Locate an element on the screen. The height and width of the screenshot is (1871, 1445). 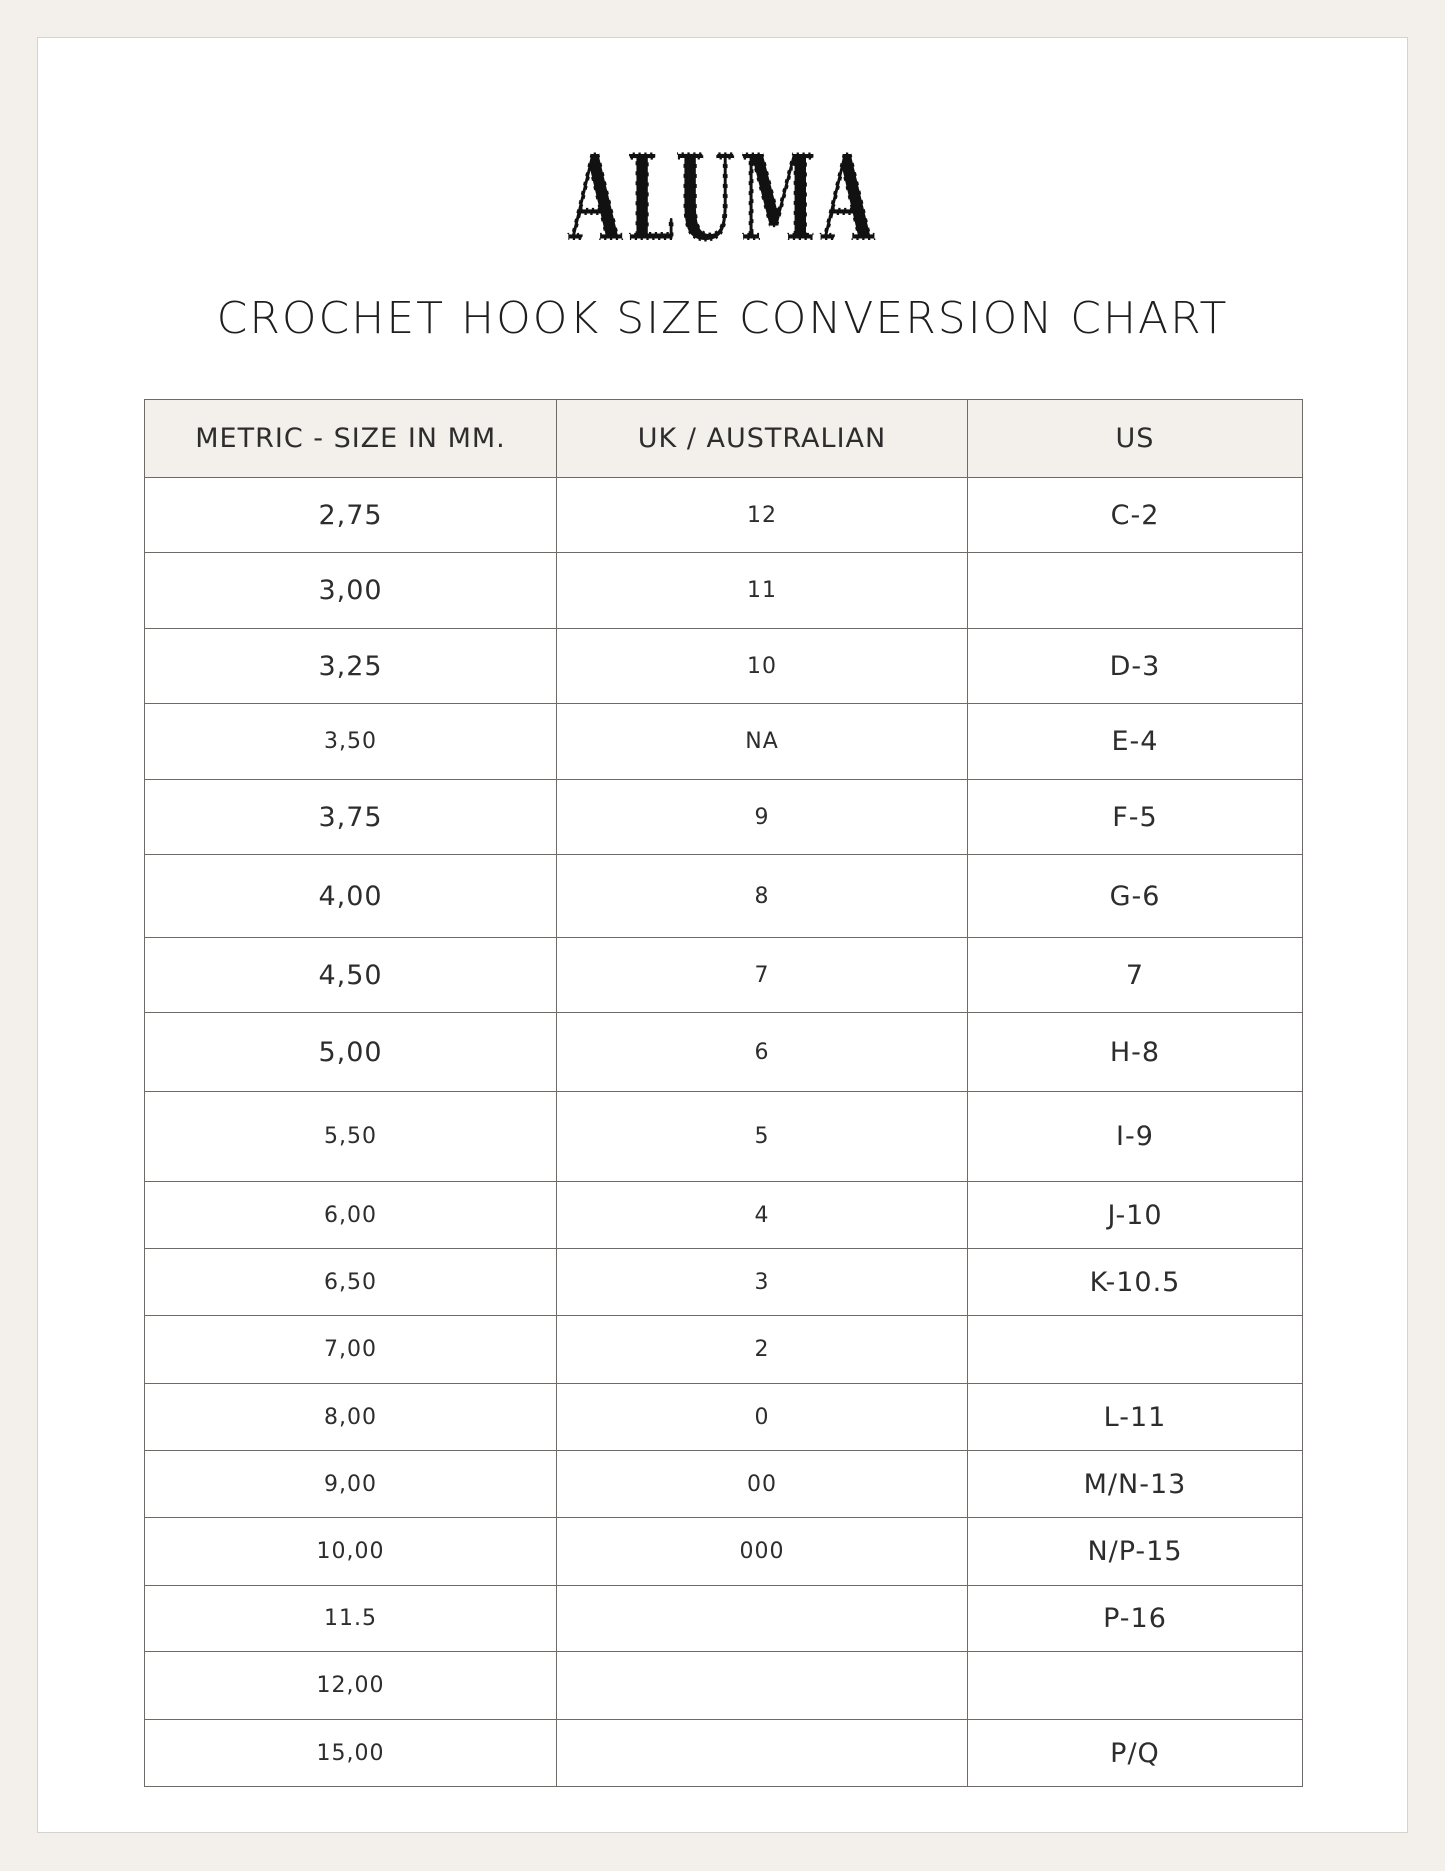
cell-metric: 3,25 is located at coordinates (350, 666).